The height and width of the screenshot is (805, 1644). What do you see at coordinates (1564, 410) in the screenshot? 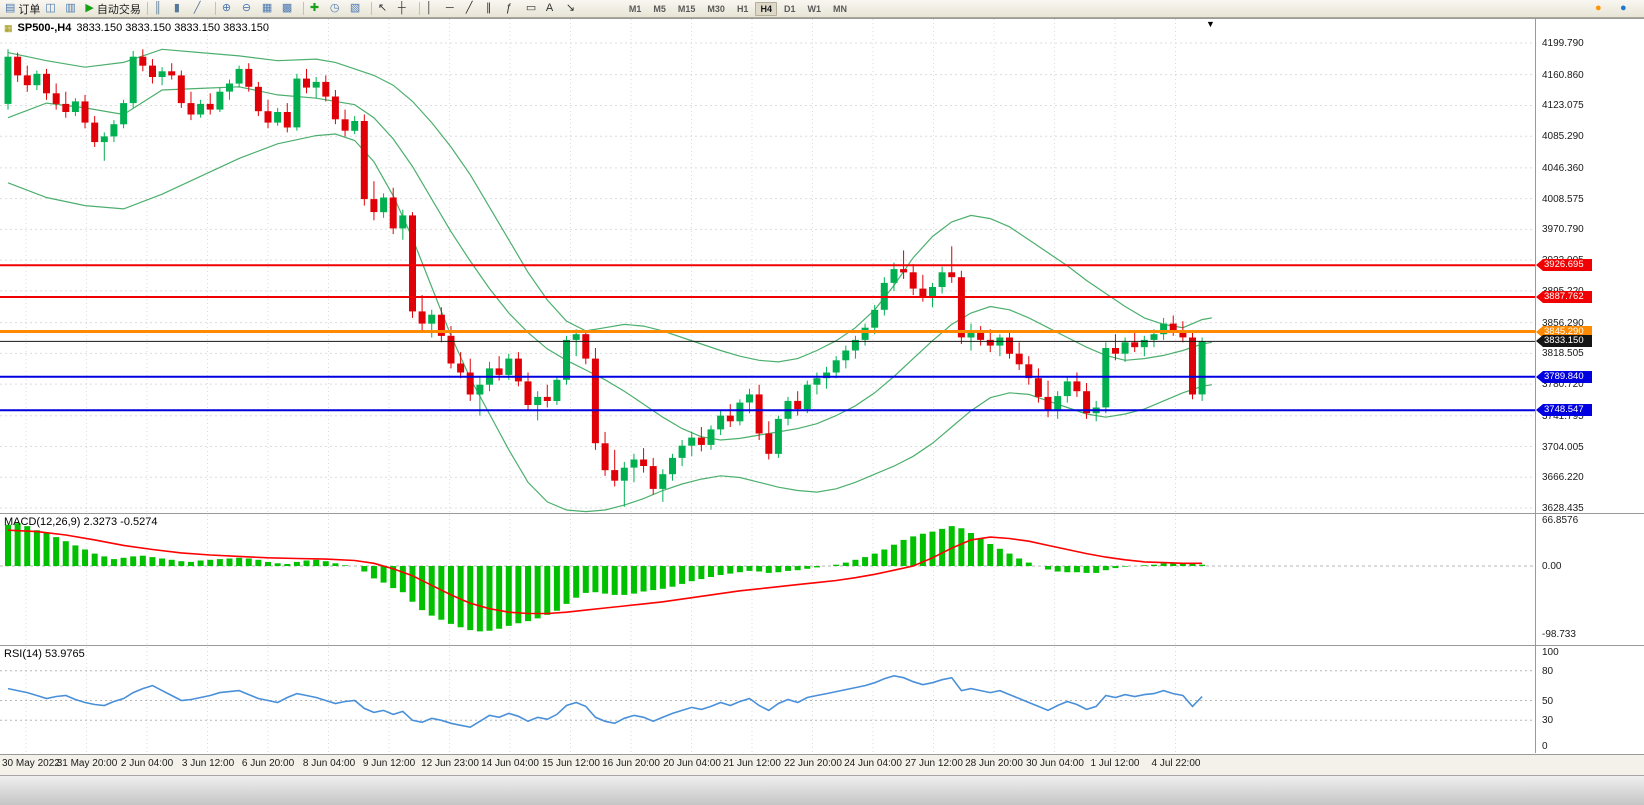
I see `level-price-tag: 3748.547` at bounding box center [1564, 410].